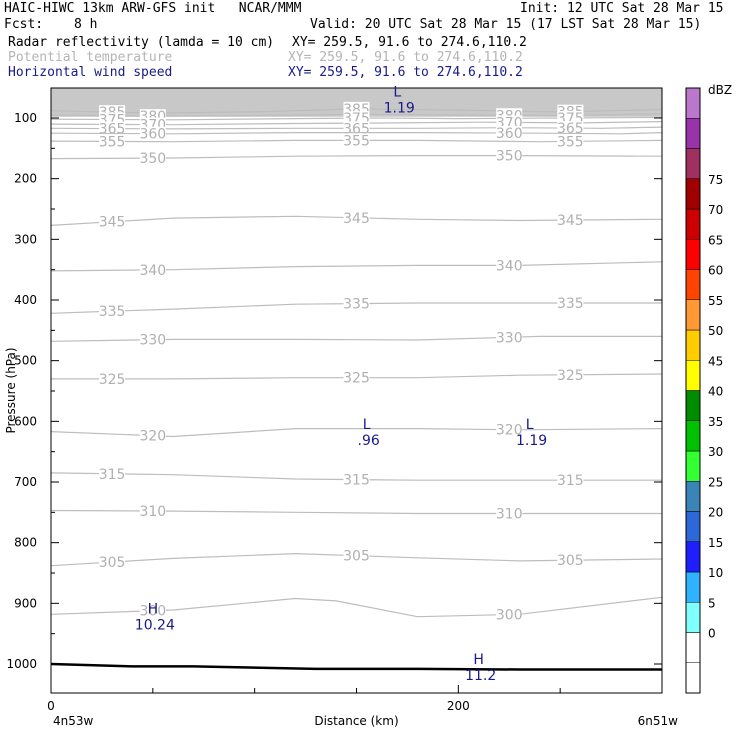 The image size is (740, 740). I want to click on field-wind-xy: XY= 259.5, 91.6 to 274.6,110.2, so click(405, 72).